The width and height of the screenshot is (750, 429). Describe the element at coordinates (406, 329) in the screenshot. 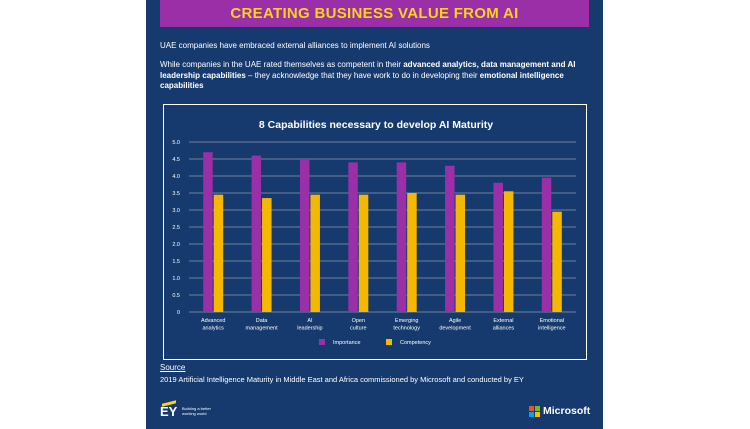

I see `x-tick-label: technology` at that location.